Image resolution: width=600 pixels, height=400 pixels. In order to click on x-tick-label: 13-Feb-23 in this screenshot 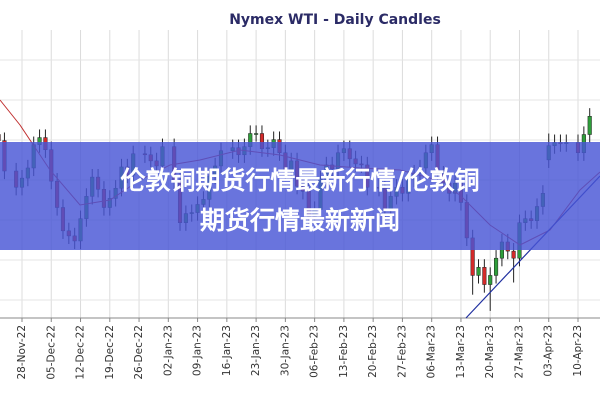, I will do `click(344, 351)`.